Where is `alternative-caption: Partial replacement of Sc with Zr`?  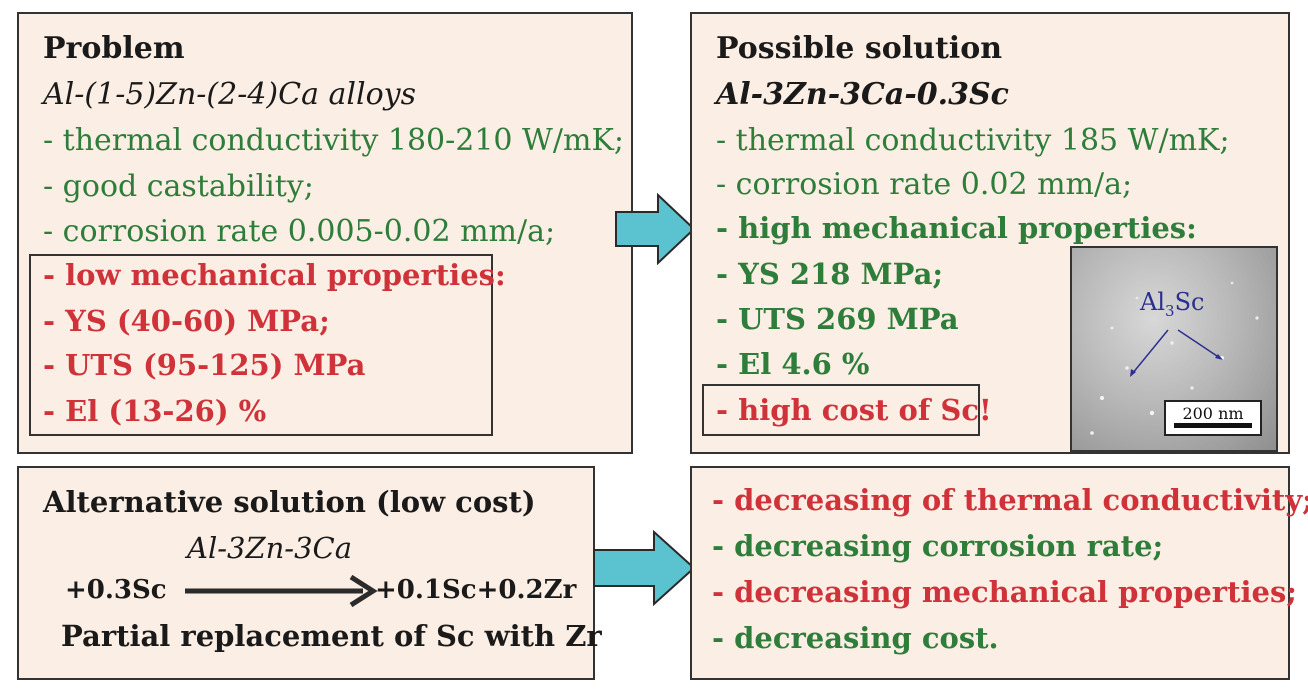
alternative-caption: Partial replacement of Sc with Zr is located at coordinates (331, 636).